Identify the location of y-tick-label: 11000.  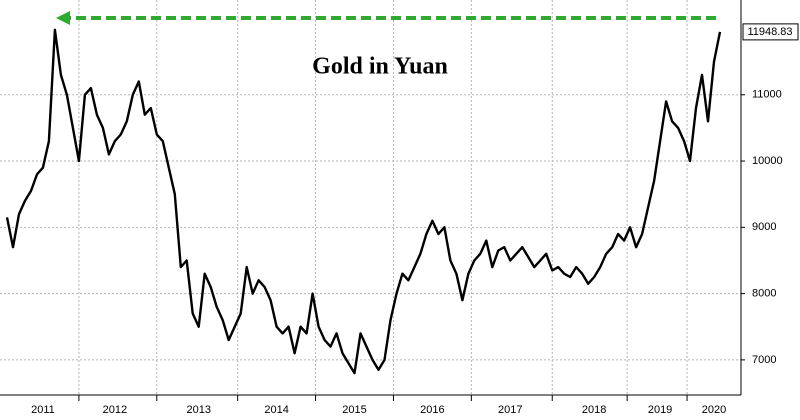
(767, 95).